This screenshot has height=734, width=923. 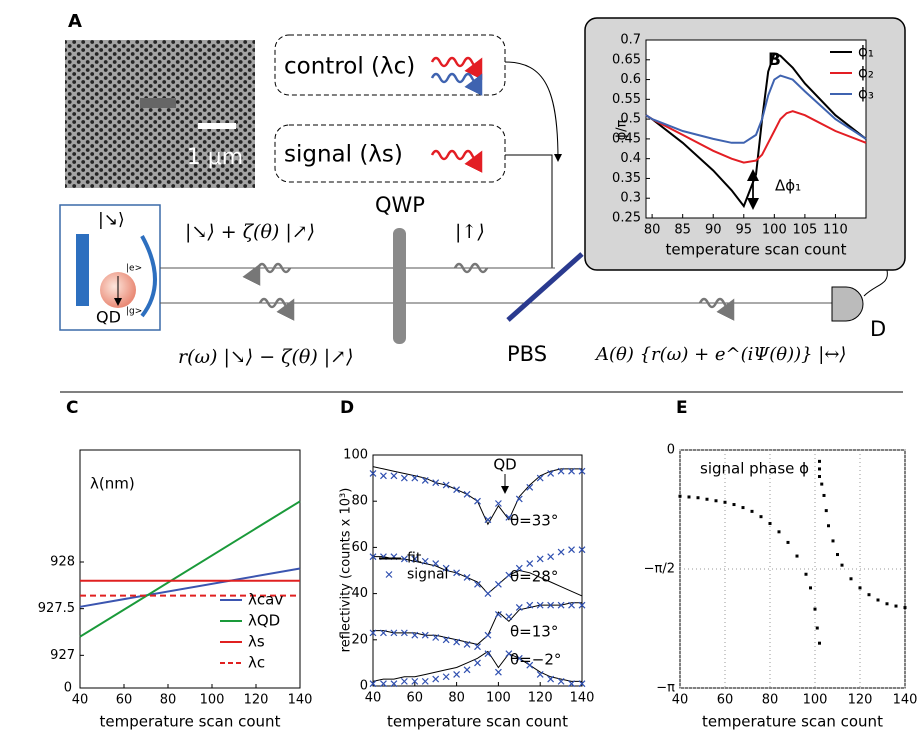 I want to click on x-tick-label: 105, so click(x=804, y=230).